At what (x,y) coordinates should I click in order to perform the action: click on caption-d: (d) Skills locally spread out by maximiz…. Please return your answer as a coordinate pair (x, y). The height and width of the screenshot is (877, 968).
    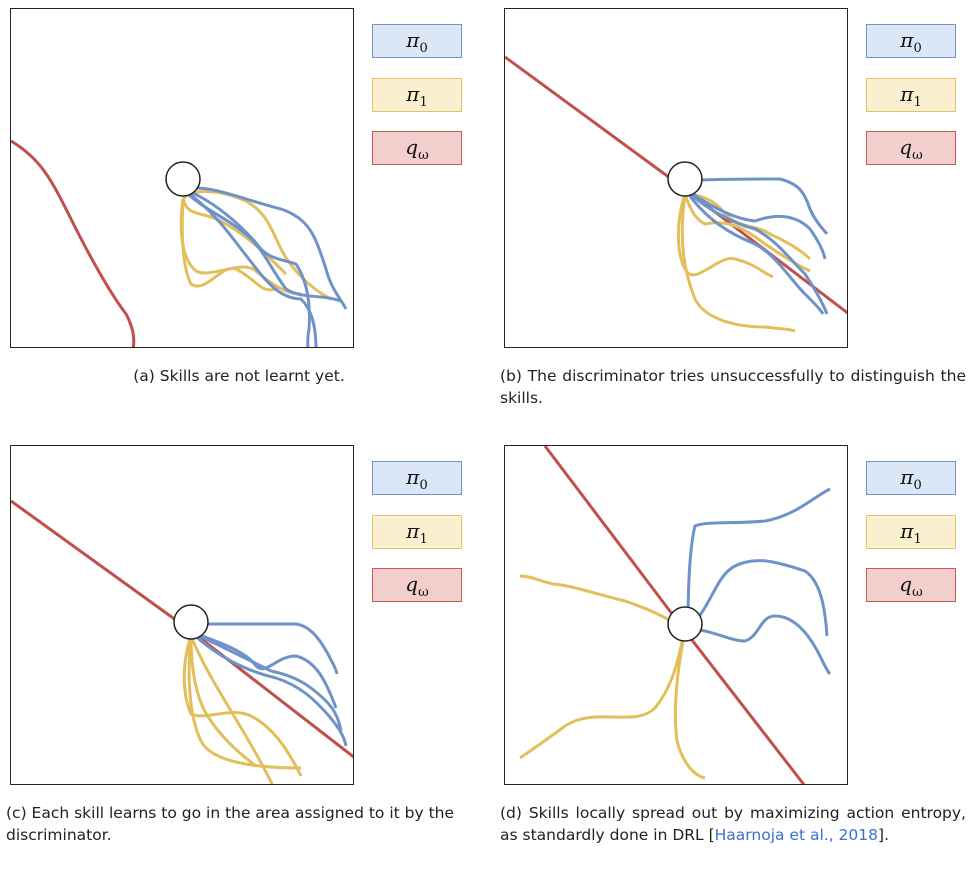
    Looking at the image, I should click on (733, 824).